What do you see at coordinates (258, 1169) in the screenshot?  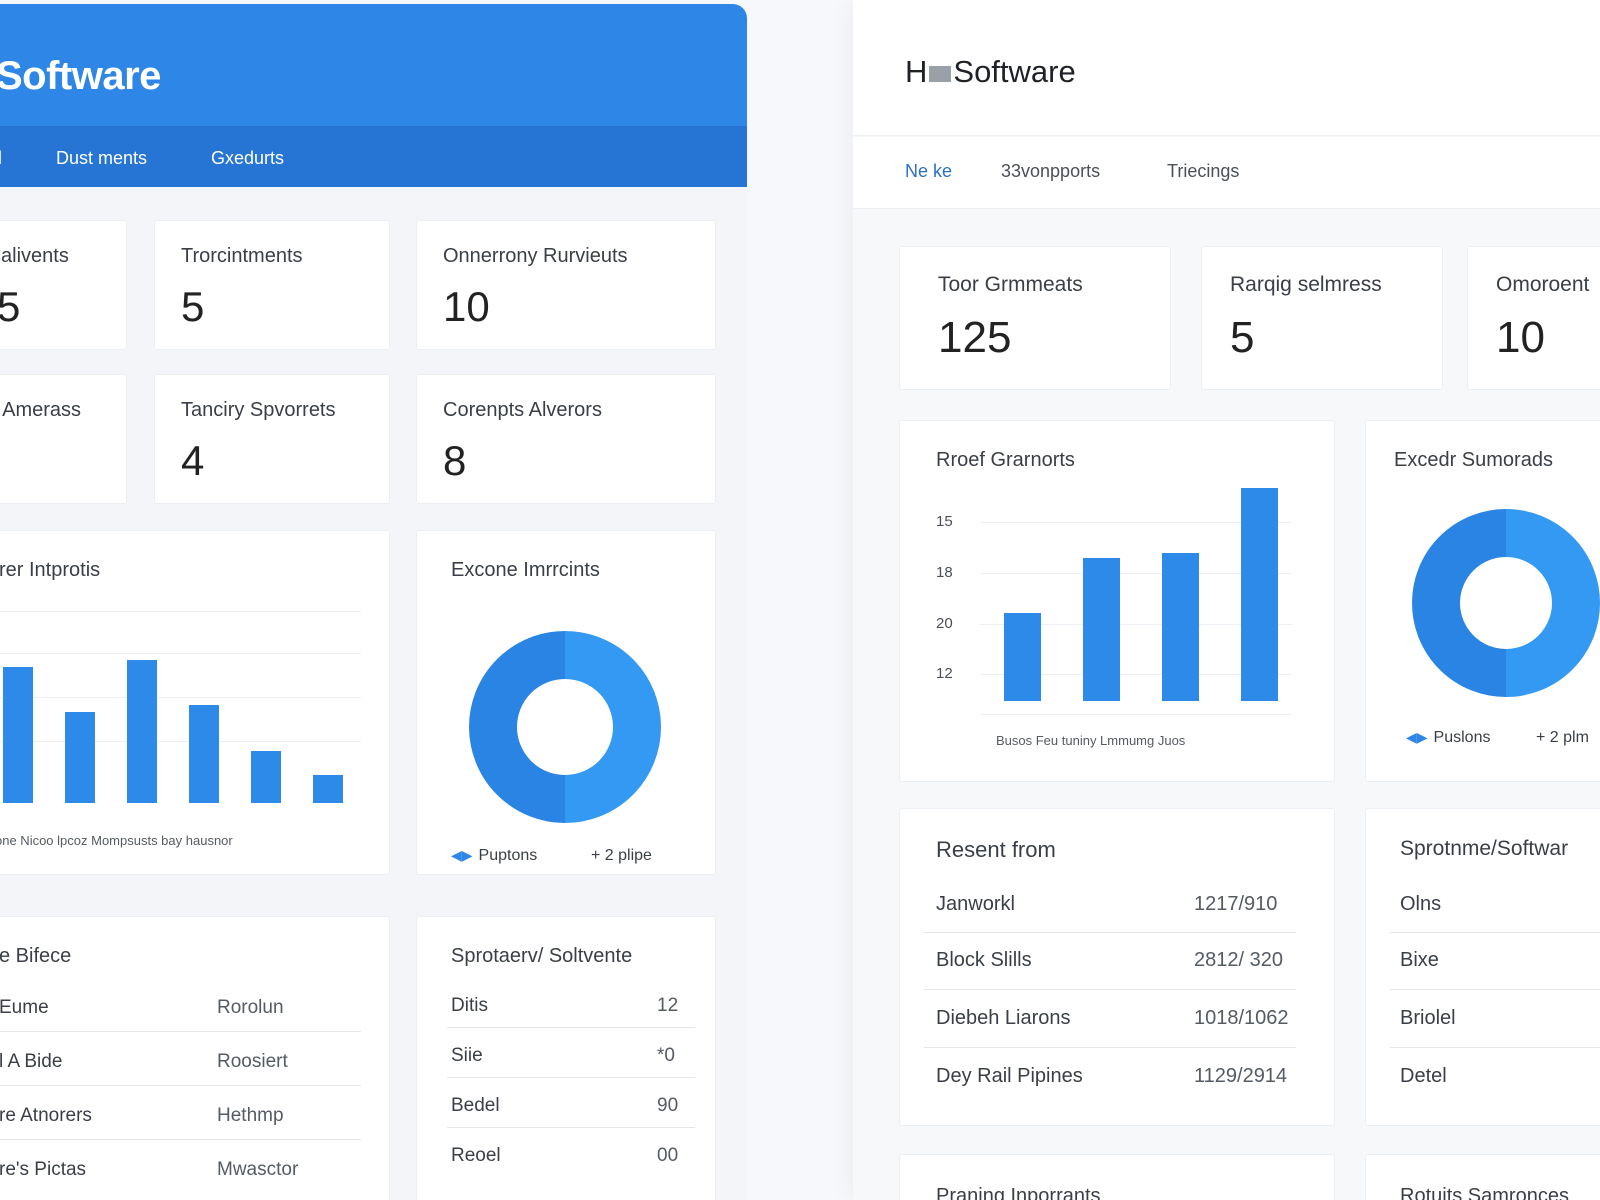 I see `list-item-value: Mwasctor` at bounding box center [258, 1169].